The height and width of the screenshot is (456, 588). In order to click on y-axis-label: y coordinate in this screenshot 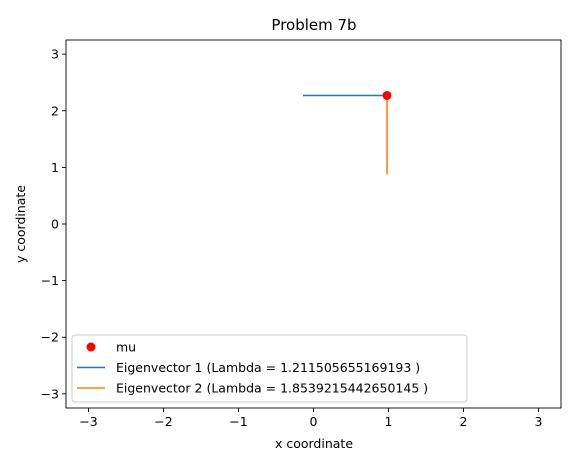, I will do `click(20, 224)`.